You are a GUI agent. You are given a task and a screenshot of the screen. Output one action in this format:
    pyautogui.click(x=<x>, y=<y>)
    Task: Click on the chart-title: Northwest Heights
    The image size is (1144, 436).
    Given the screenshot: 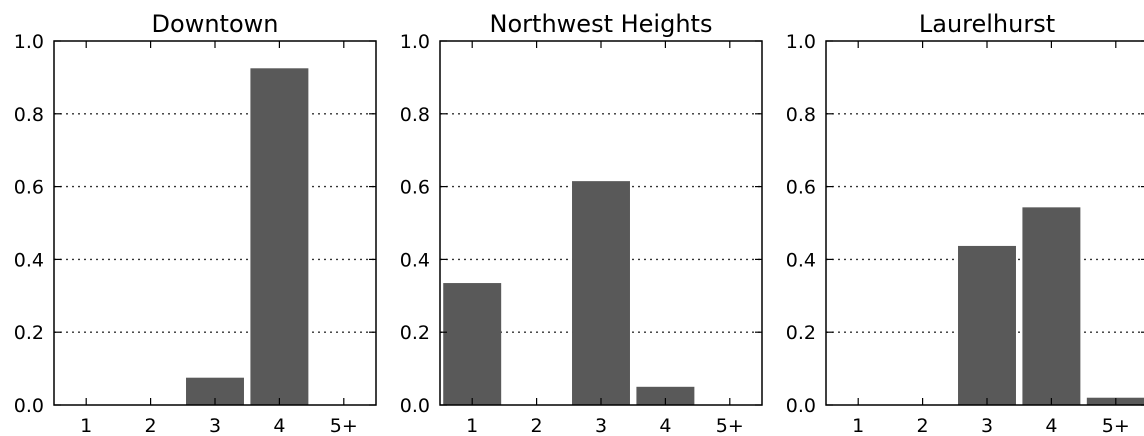 What is the action you would take?
    pyautogui.click(x=601, y=24)
    